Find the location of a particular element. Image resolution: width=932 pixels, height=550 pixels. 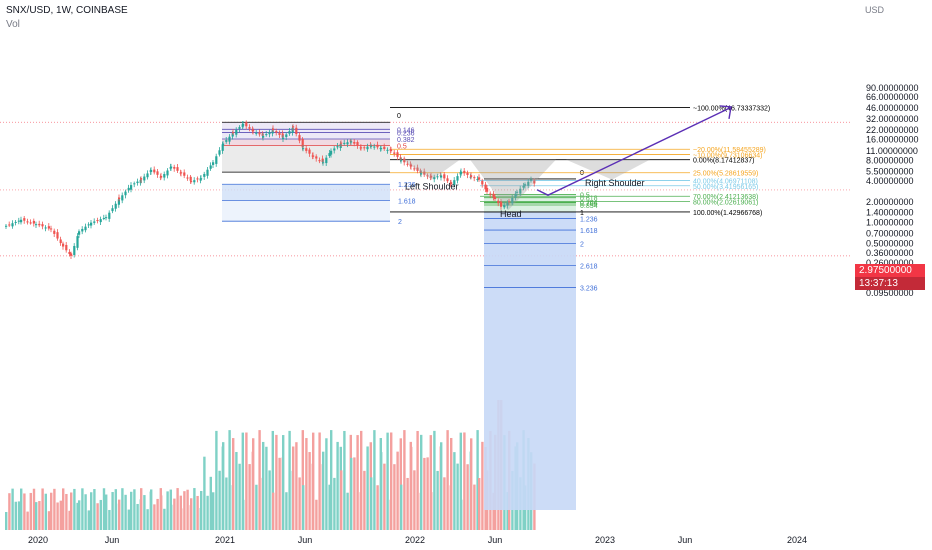

target-label: 80.00%(2.02619061) is located at coordinates (725, 202).